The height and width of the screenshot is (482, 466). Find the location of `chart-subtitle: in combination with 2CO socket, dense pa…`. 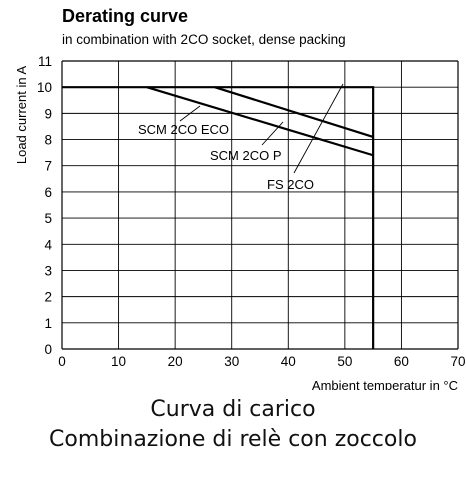

chart-subtitle: in combination with 2CO socket, dense pa… is located at coordinates (204, 39).